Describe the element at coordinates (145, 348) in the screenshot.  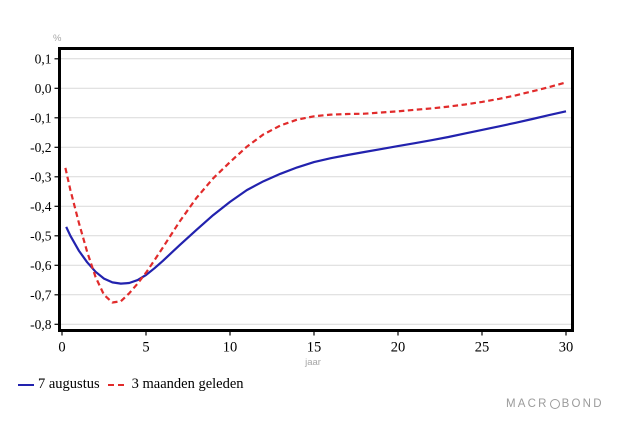
I see `x-tick-label: 5` at that location.